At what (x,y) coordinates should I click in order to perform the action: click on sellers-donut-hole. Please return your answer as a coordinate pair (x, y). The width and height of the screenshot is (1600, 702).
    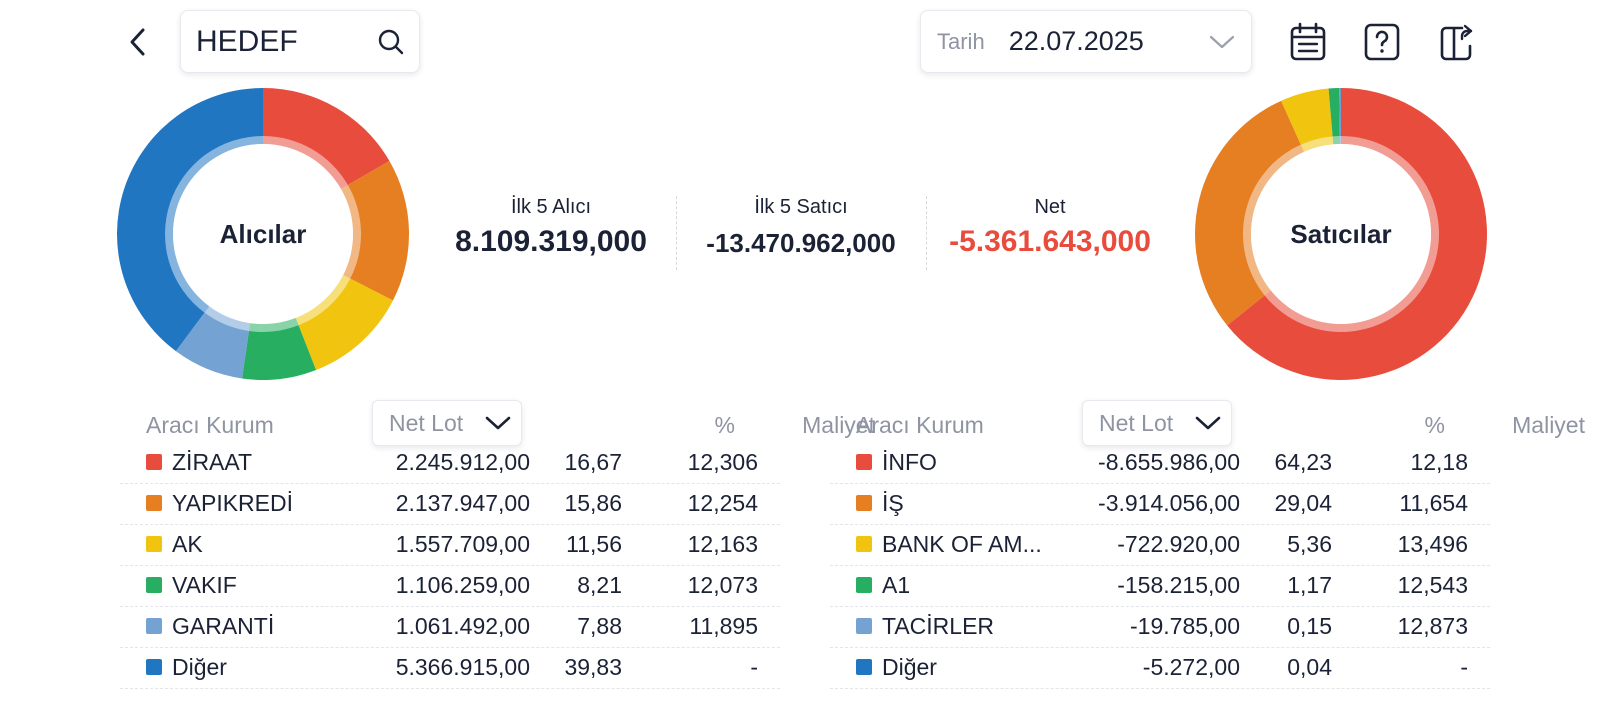
    Looking at the image, I should click on (1341, 234).